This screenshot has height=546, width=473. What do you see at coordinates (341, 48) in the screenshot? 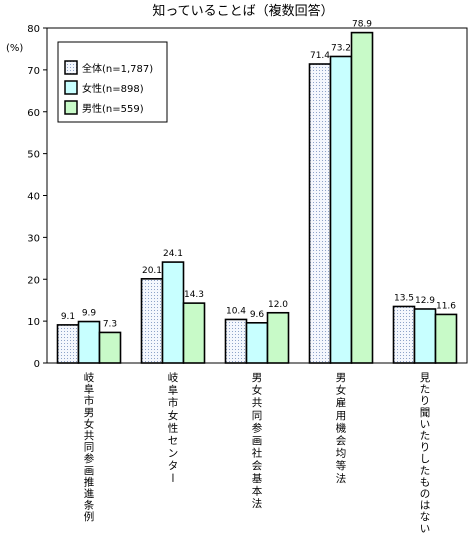
I see `data-label: 73.2` at bounding box center [341, 48].